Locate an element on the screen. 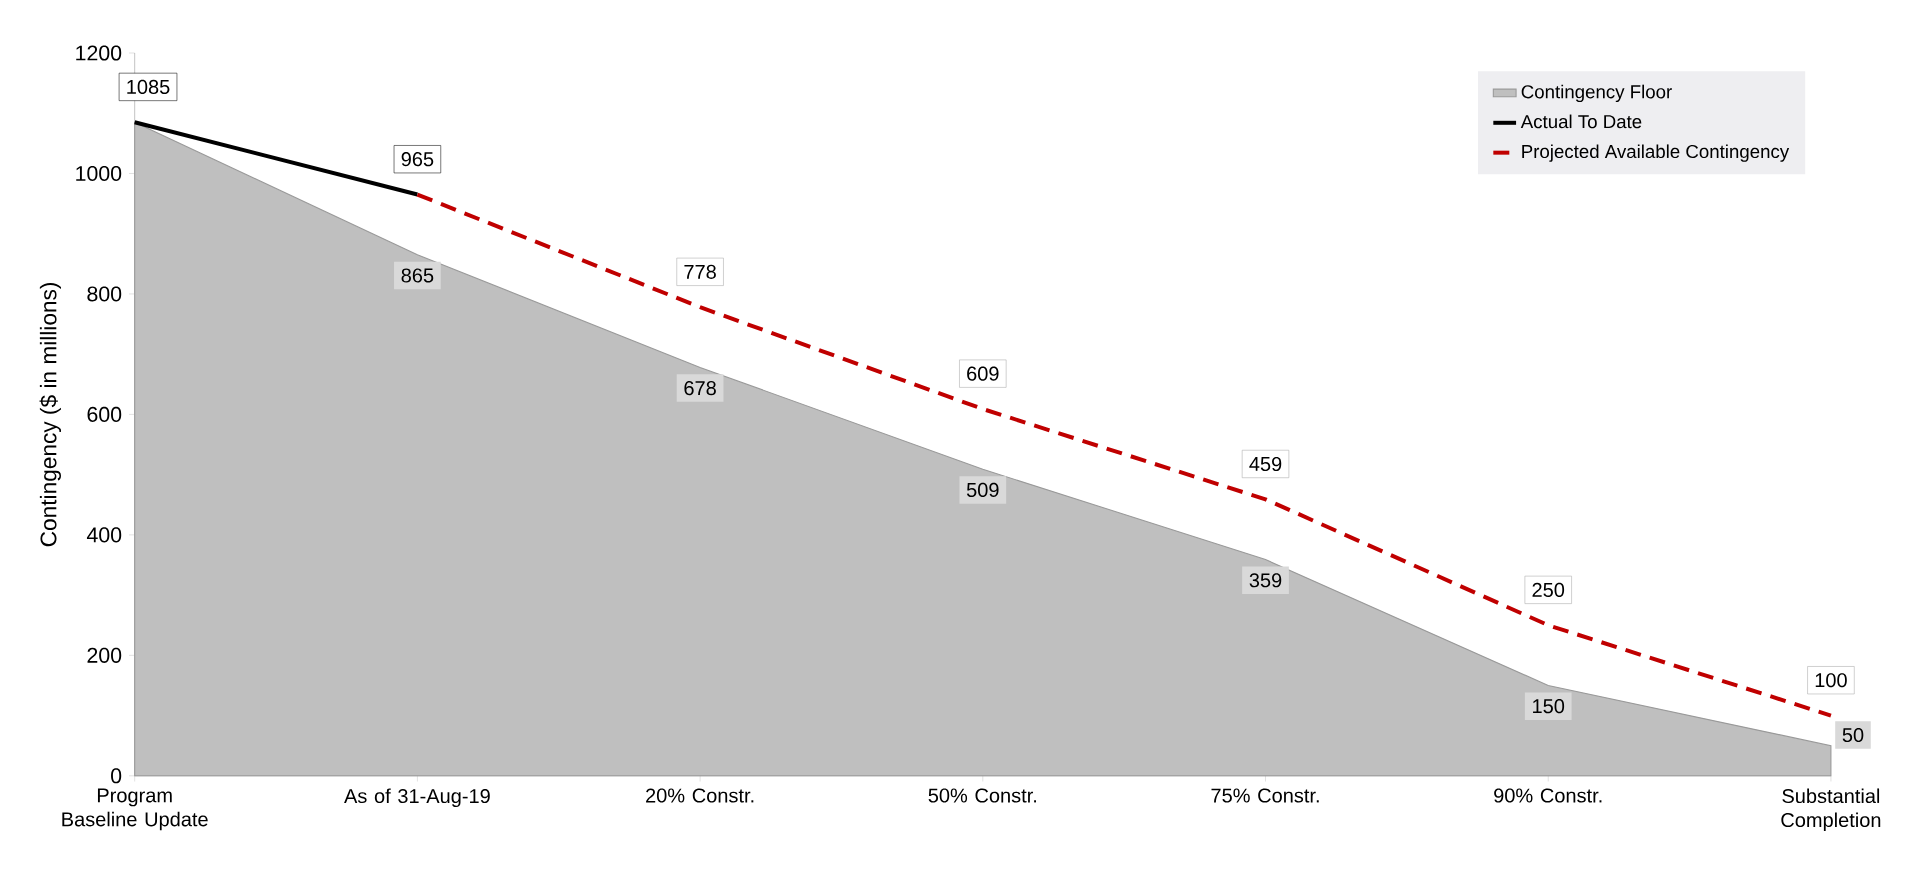 The width and height of the screenshot is (1927, 869). legend-label: Projected Available Contingency is located at coordinates (1656, 153).